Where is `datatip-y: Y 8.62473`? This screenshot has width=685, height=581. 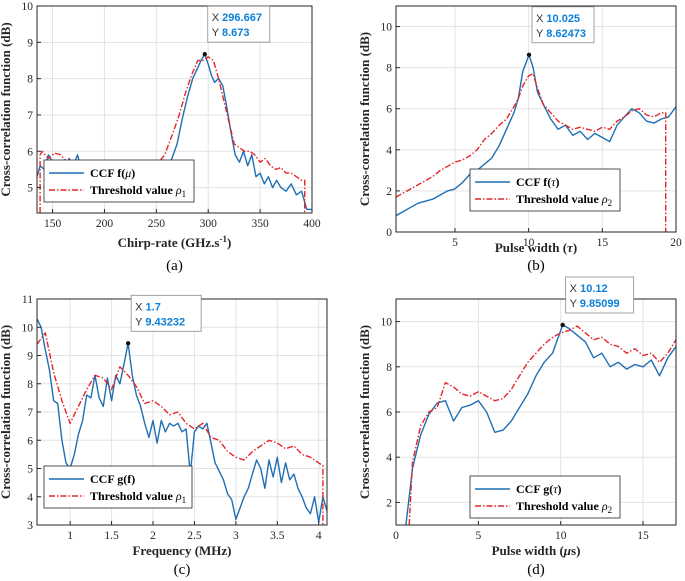
datatip-y: Y 8.62473 is located at coordinates (561, 34).